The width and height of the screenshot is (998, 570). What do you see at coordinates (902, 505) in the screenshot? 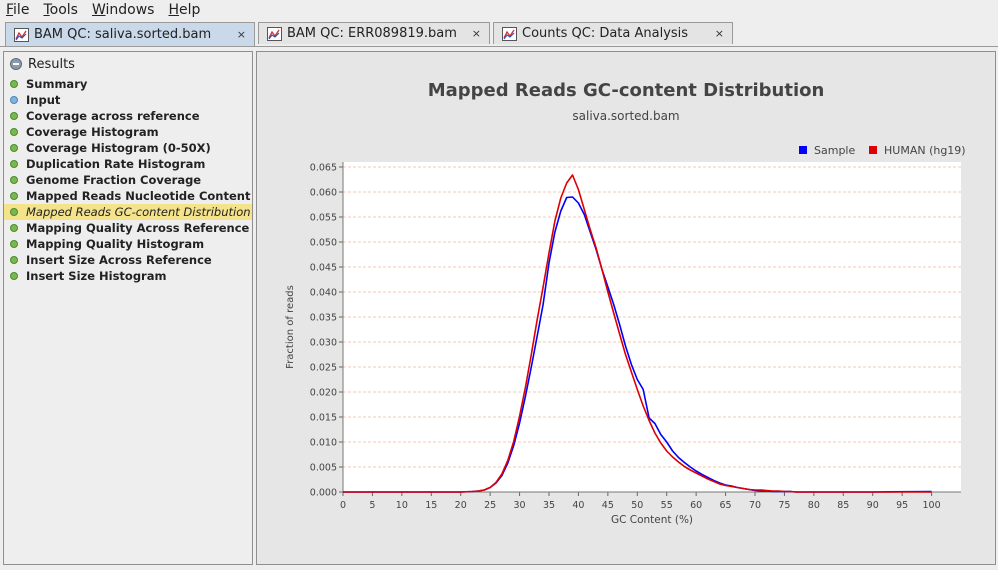
I see `x-tick-label: 95` at bounding box center [902, 505].